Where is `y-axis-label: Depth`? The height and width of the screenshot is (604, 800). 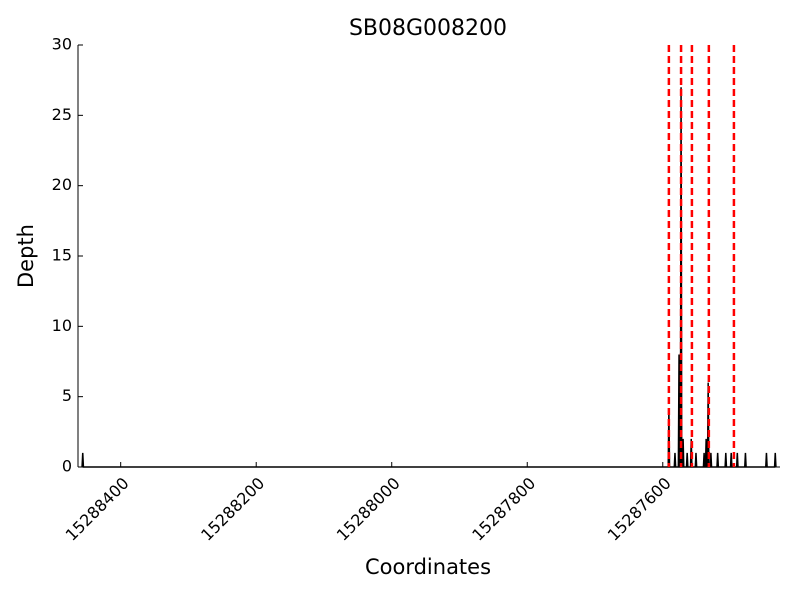
y-axis-label: Depth is located at coordinates (26, 256).